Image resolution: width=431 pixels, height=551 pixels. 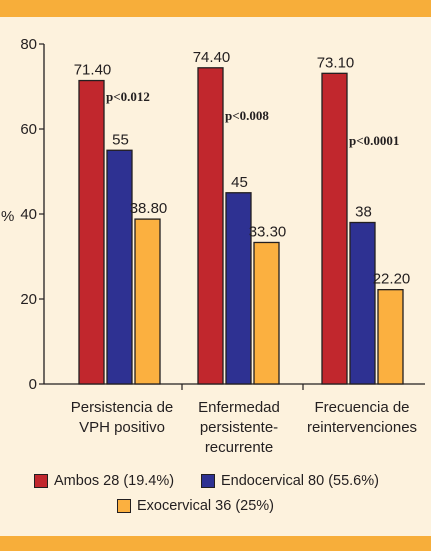 What do you see at coordinates (28, 214) in the screenshot?
I see `y-tick-label: 40` at bounding box center [28, 214].